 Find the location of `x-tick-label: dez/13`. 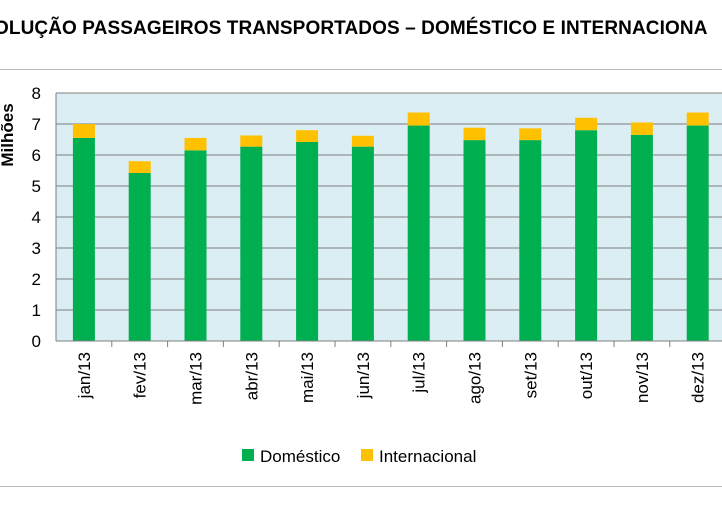

x-tick-label: dez/13 is located at coordinates (698, 377).